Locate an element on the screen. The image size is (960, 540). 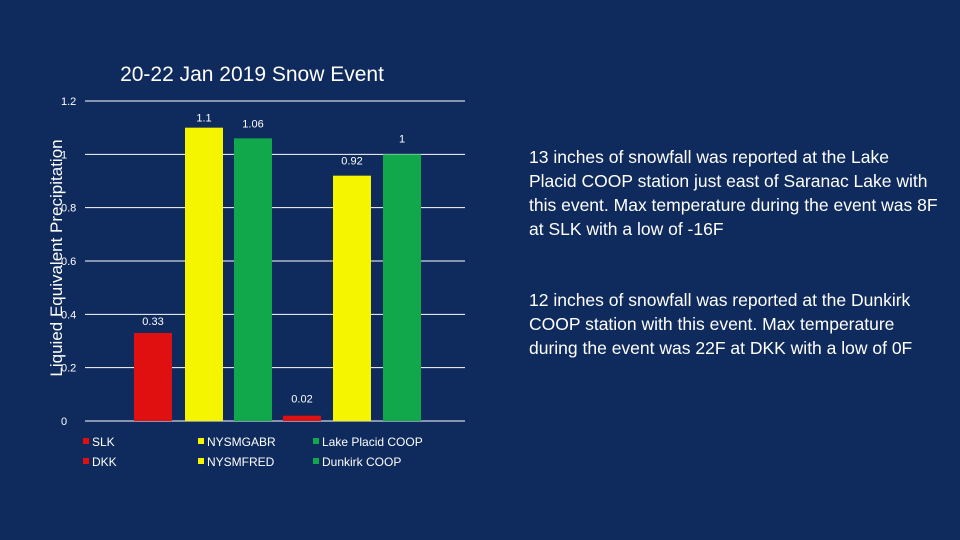
legend-label: NYSMFRED is located at coordinates (241, 462).